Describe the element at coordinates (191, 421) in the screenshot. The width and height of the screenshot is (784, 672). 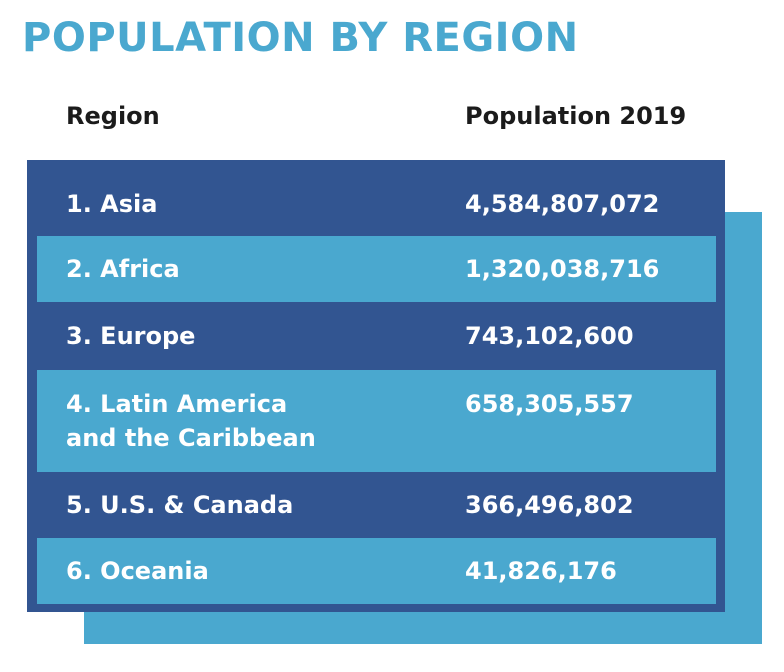
I see `region-cell: 4. Latin America and the Caribbean` at that location.